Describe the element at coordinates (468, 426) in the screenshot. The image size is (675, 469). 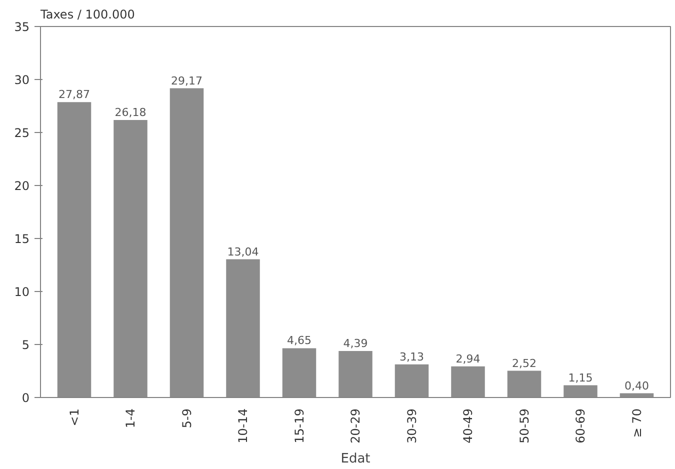
I see `x-tick-label: 40-49` at that location.